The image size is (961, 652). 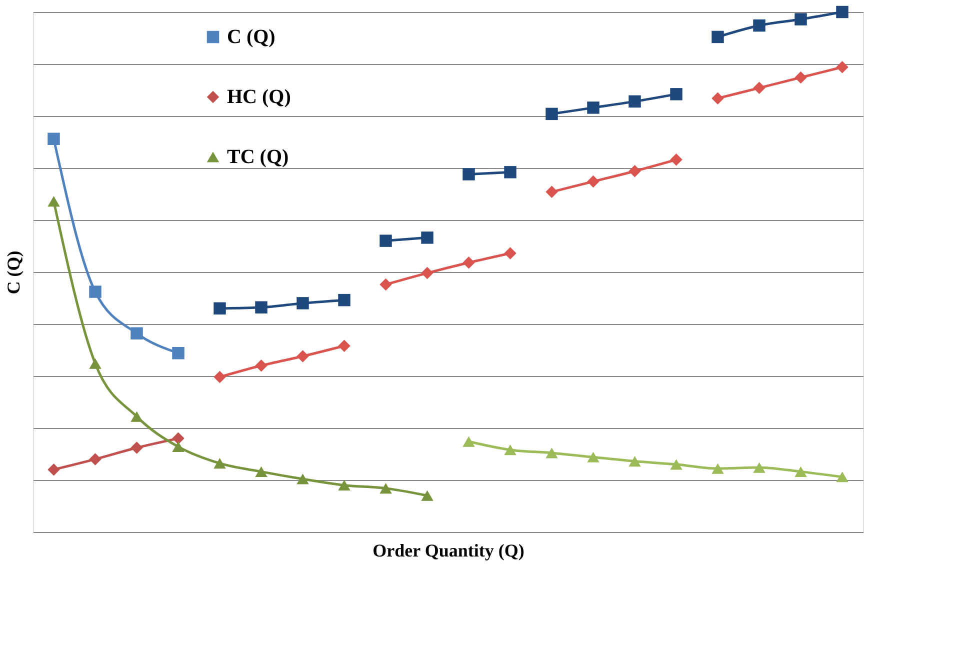 What do you see at coordinates (448, 550) in the screenshot?
I see `x-axis-title: Order Quantity (Q)` at bounding box center [448, 550].